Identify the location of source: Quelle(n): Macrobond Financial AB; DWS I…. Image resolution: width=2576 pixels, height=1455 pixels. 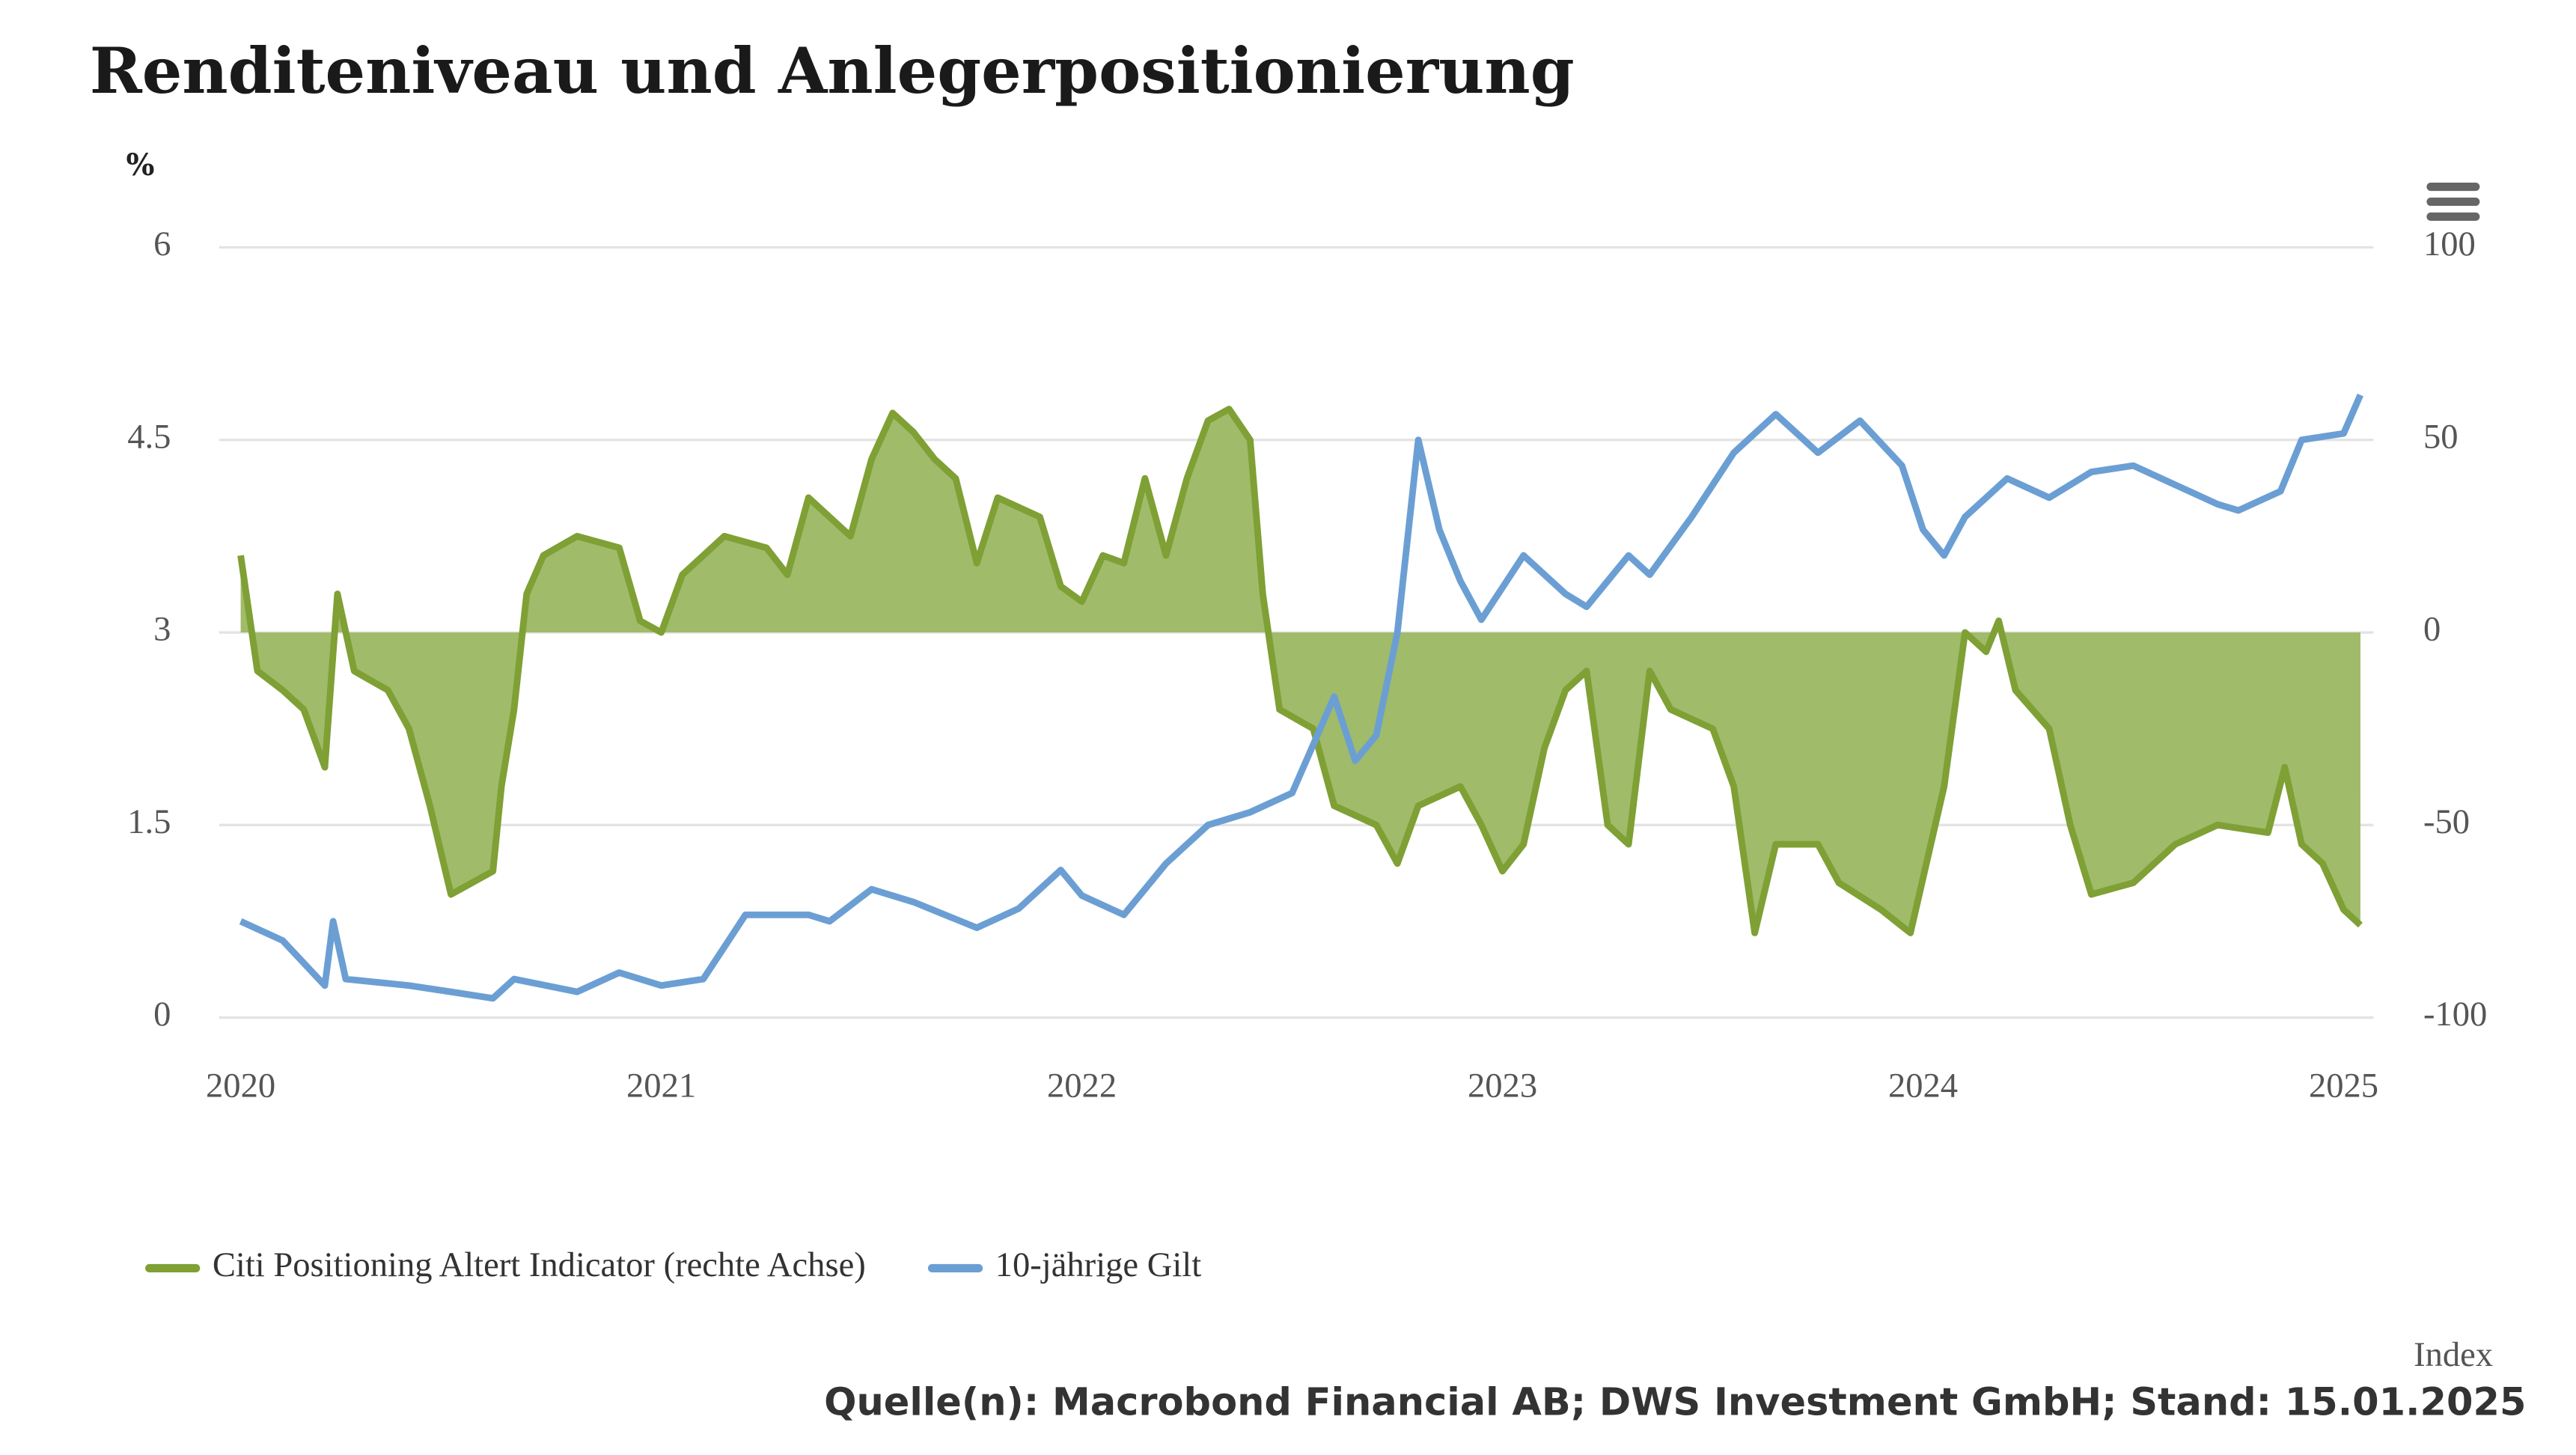
(1675, 1402).